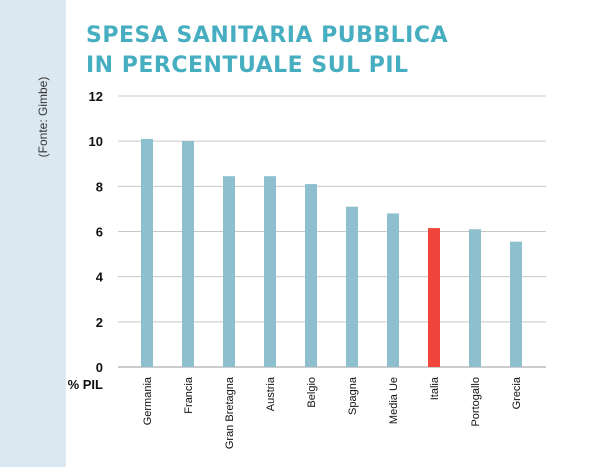 This screenshot has width=616, height=467. I want to click on y-tick-labels: 0 2 4 6 8 10 12, so click(96, 232).